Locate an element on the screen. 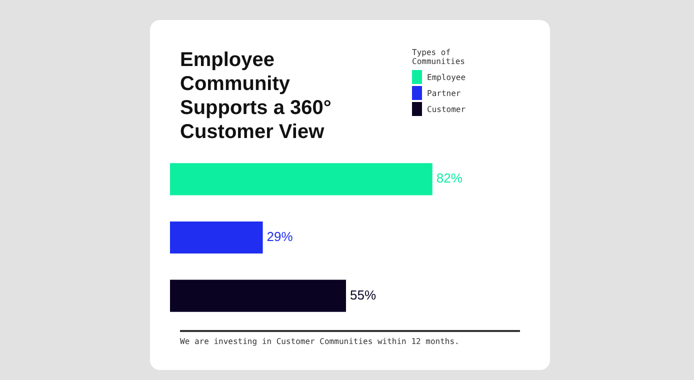 Image resolution: width=694 pixels, height=380 pixels. legend-label: Customer is located at coordinates (446, 109).